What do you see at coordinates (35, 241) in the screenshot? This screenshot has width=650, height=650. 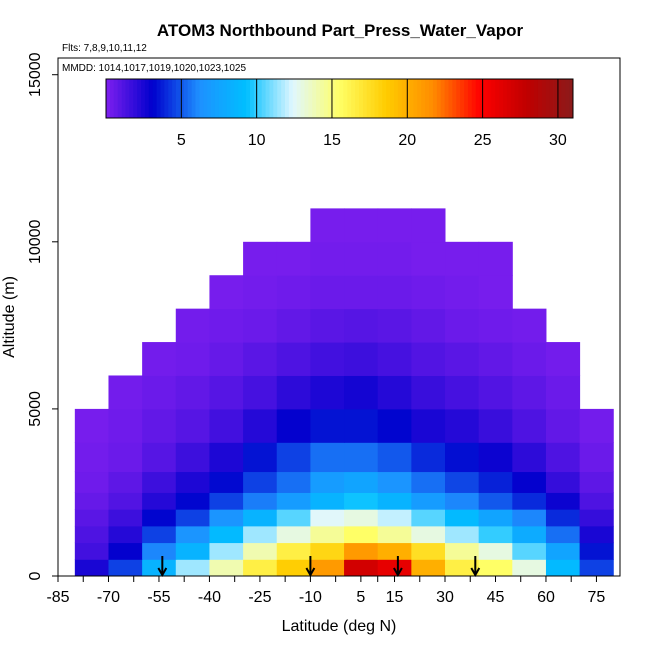 I see `y-tick-label: 10000` at bounding box center [35, 241].